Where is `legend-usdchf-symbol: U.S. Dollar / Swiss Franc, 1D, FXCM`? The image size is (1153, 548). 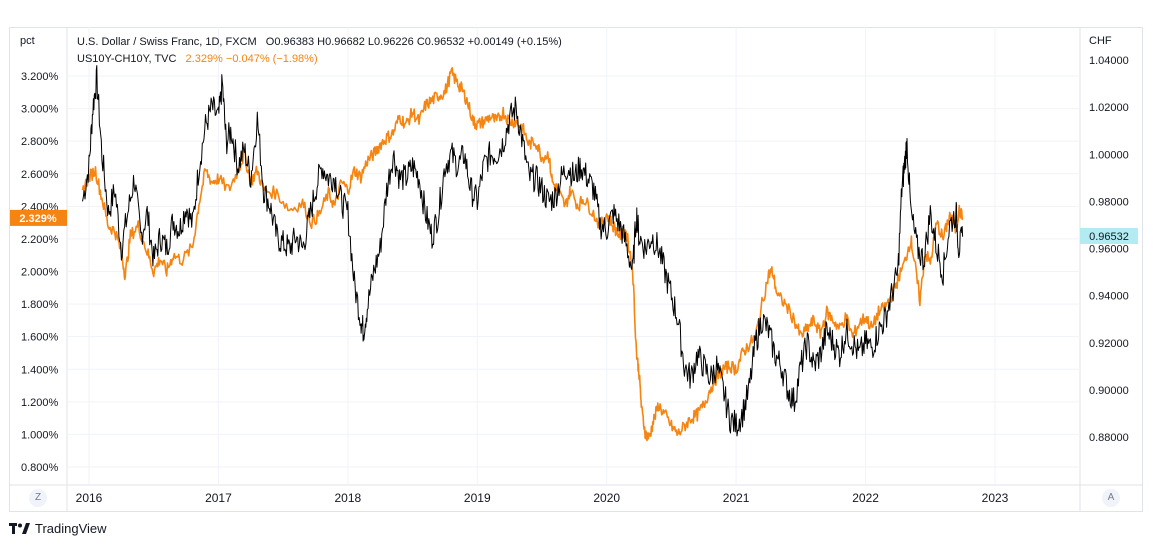
legend-usdchf-symbol: U.S. Dollar / Swiss Franc, 1D, FXCM is located at coordinates (167, 42).